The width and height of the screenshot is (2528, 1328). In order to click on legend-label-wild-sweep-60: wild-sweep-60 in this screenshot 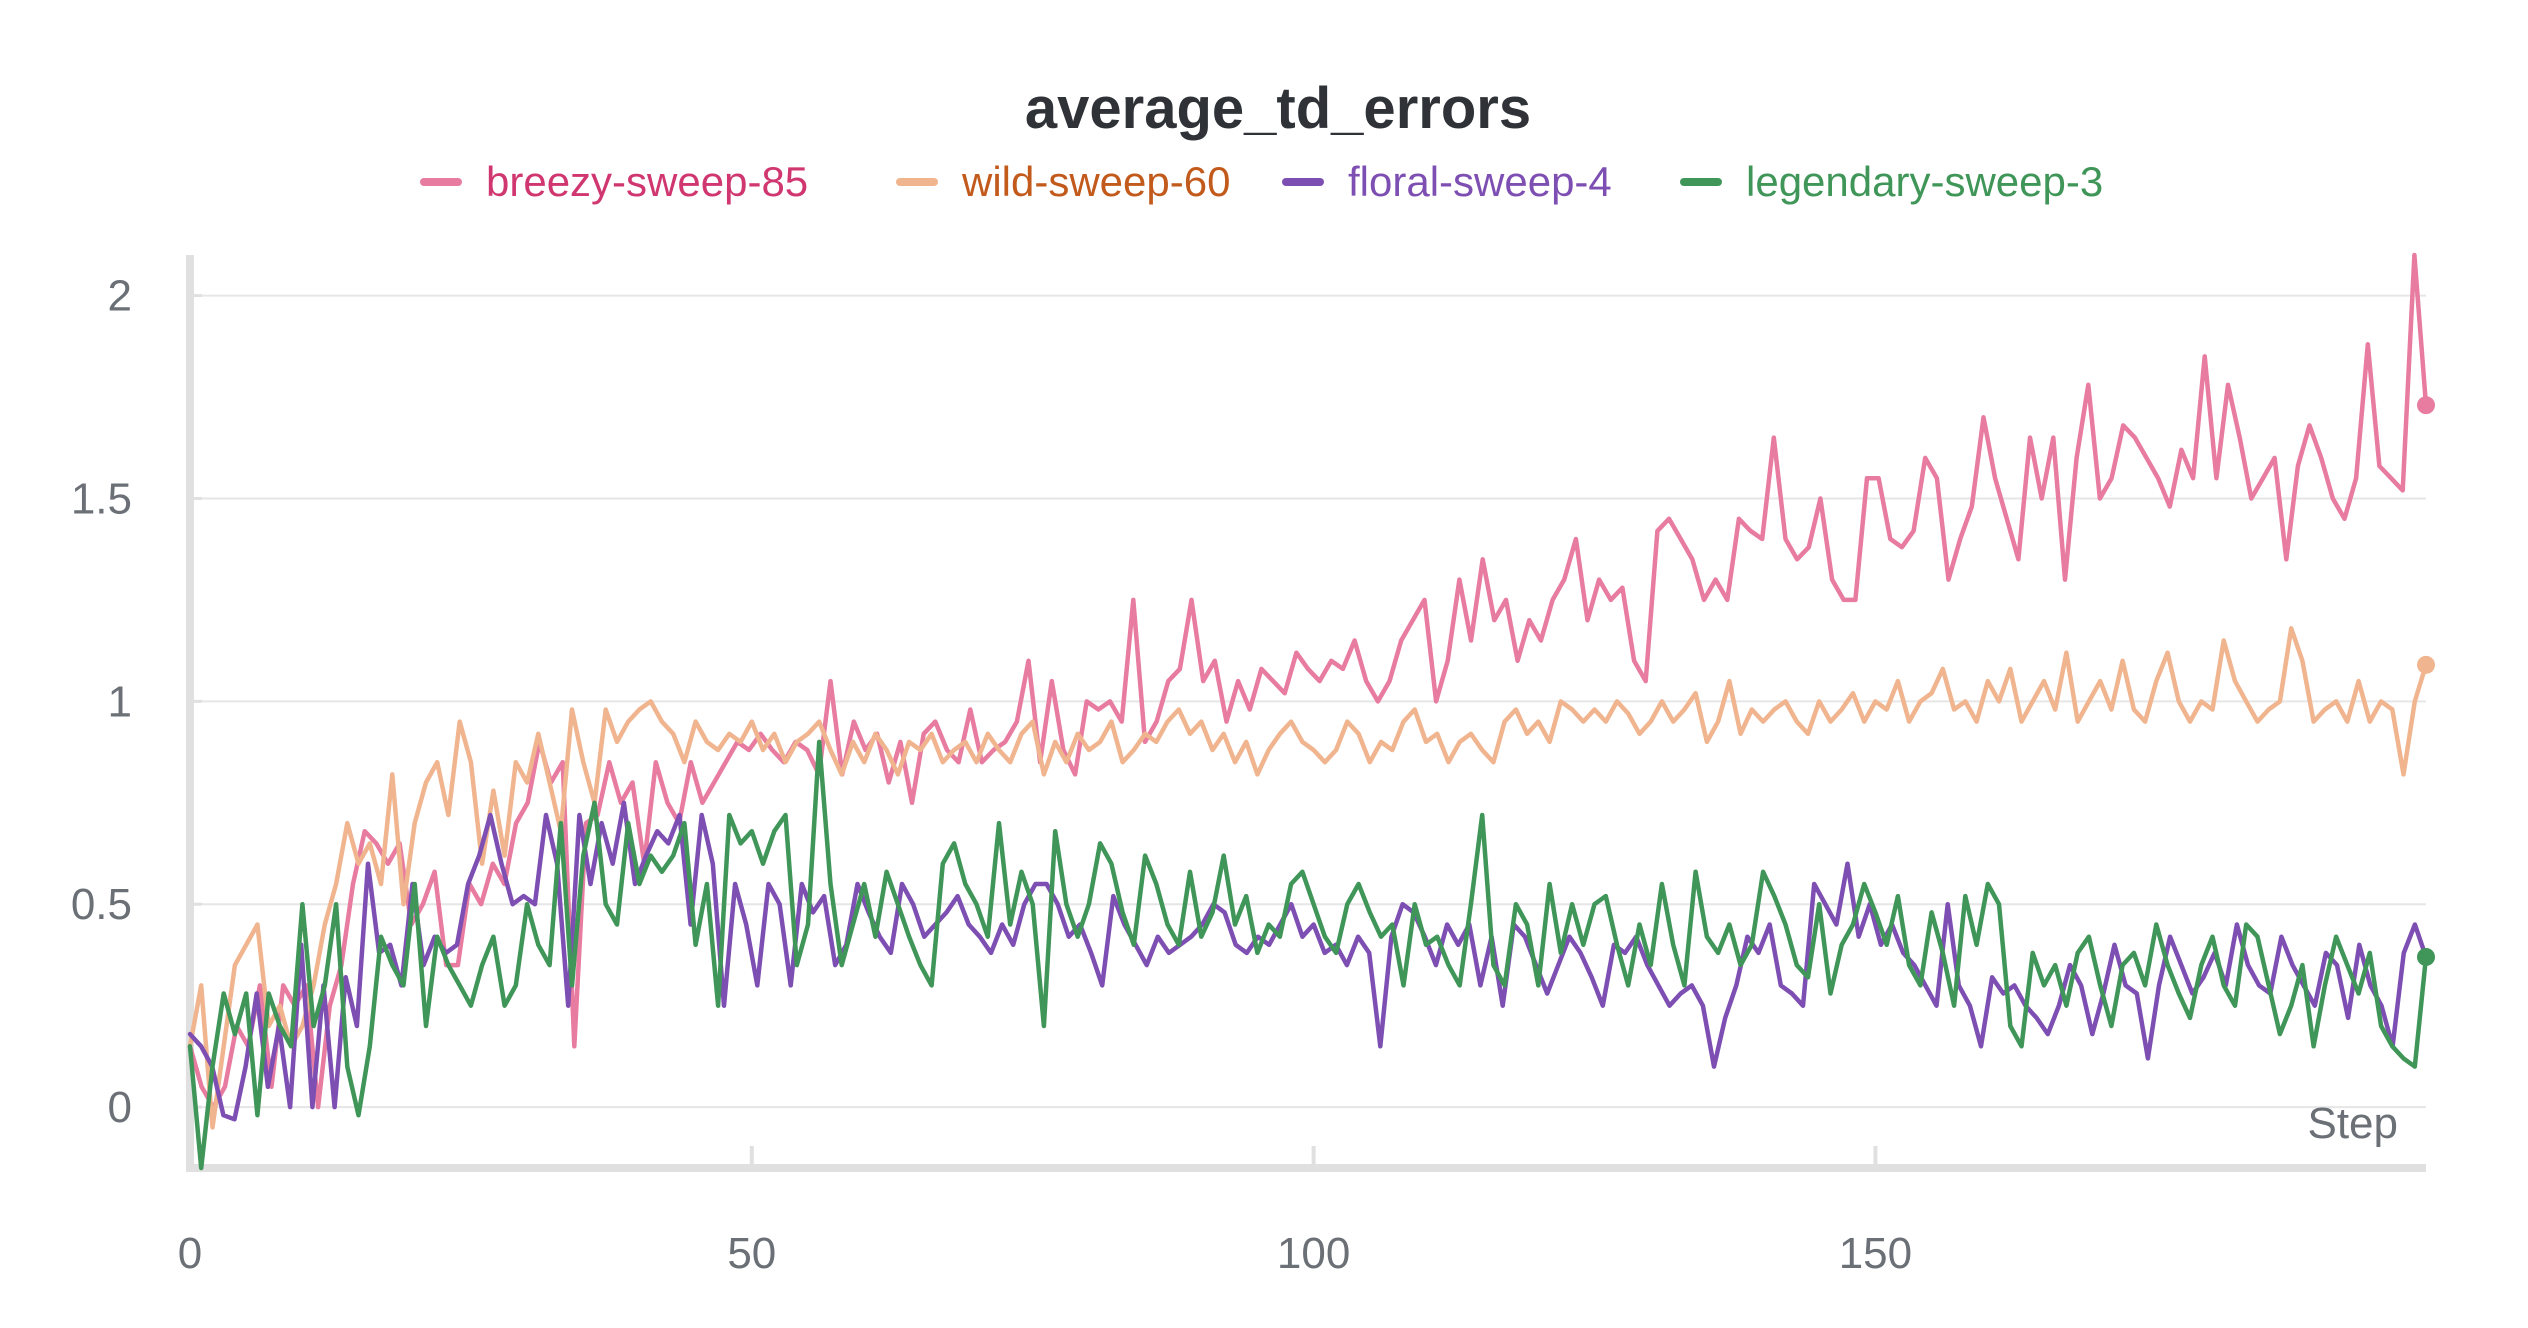, I will do `click(1095, 181)`.